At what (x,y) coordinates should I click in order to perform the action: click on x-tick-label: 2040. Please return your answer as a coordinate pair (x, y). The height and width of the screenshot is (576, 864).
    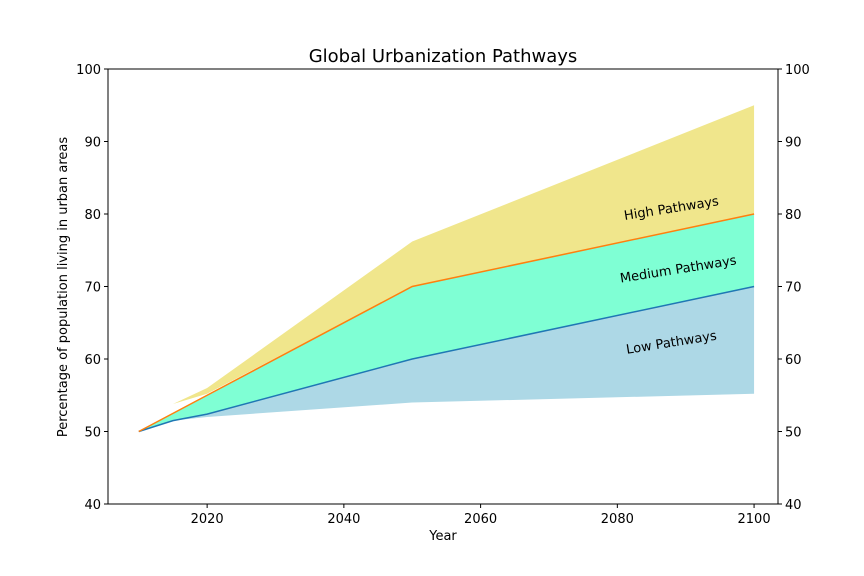
    Looking at the image, I should click on (343, 519).